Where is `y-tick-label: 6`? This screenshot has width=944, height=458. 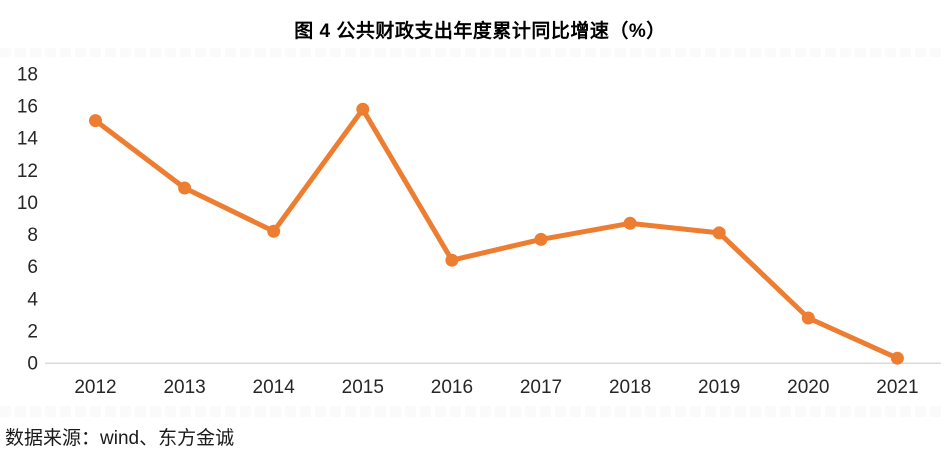
y-tick-label: 6 is located at coordinates (32, 267).